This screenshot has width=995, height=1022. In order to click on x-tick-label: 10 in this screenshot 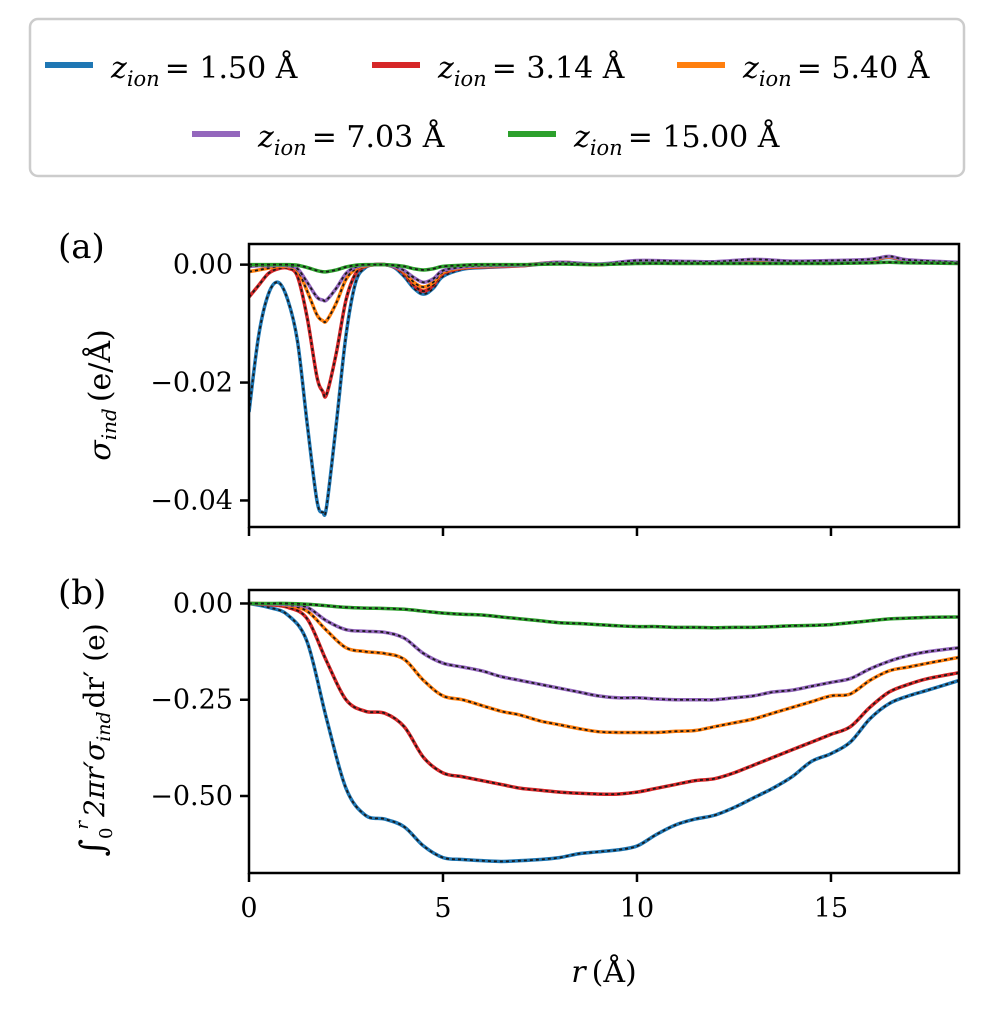, I will do `click(637, 908)`.